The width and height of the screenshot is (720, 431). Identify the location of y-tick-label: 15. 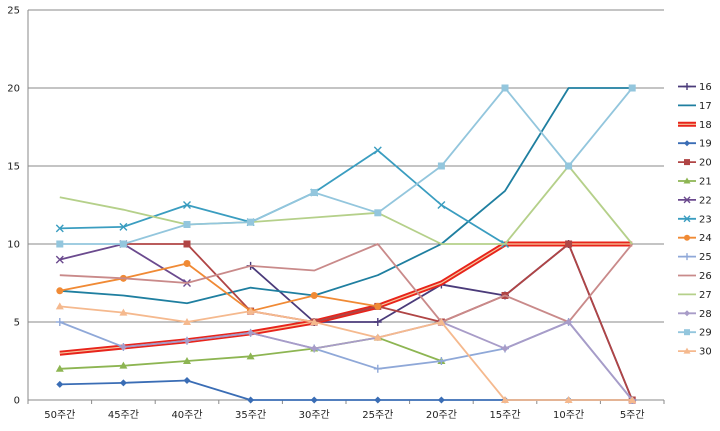
(13, 167).